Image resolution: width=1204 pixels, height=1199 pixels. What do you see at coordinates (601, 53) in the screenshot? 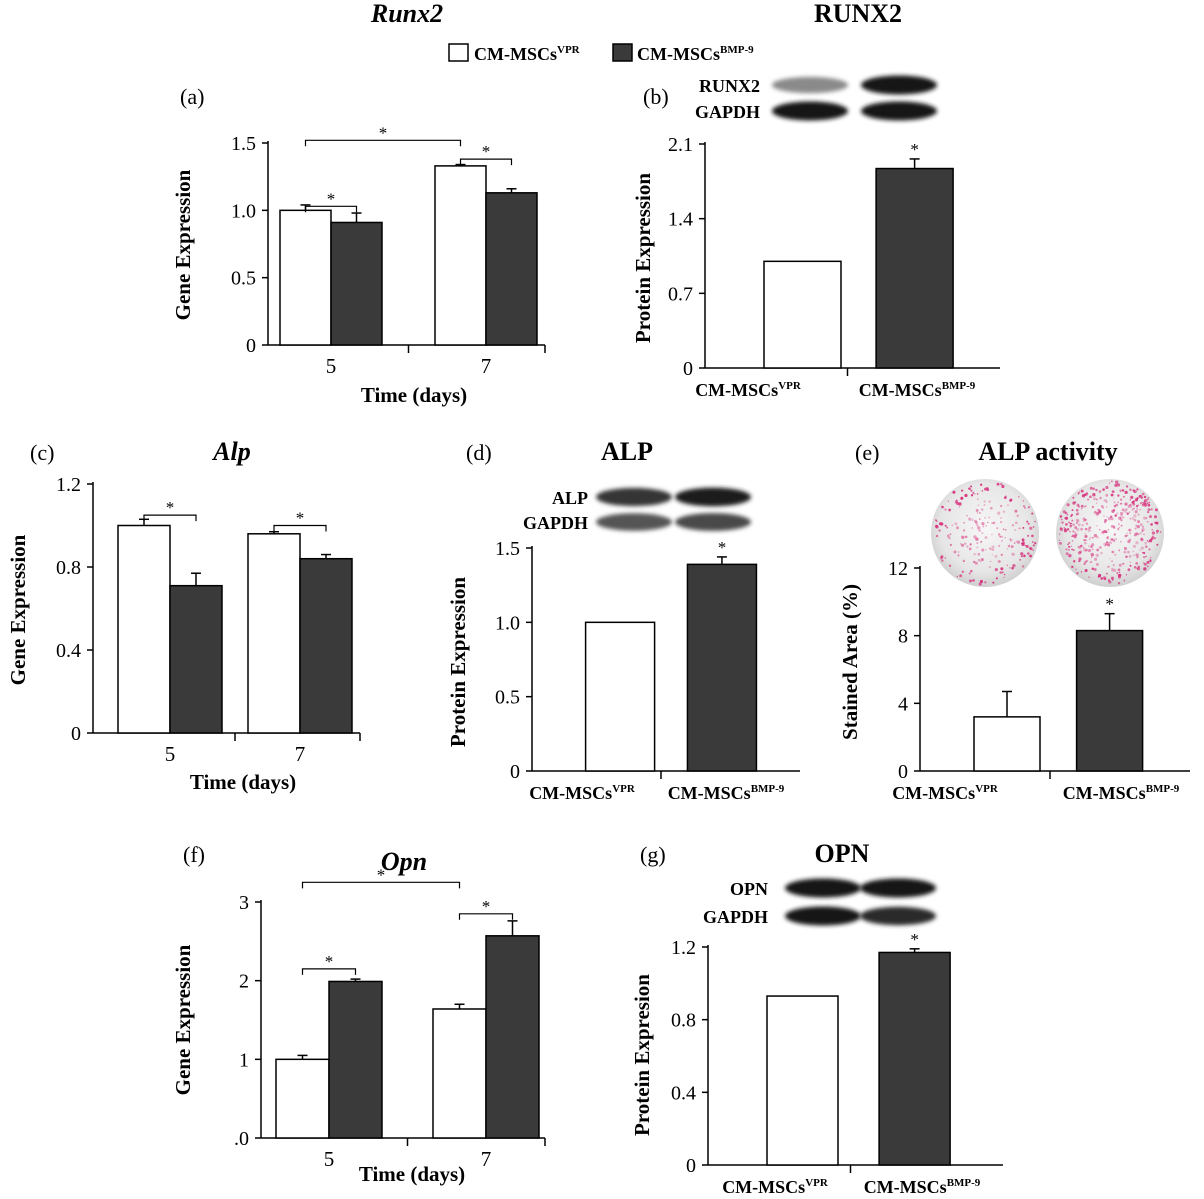
I see `legend: CM-MSCsVPR CM-MSCsBMP-9` at bounding box center [601, 53].